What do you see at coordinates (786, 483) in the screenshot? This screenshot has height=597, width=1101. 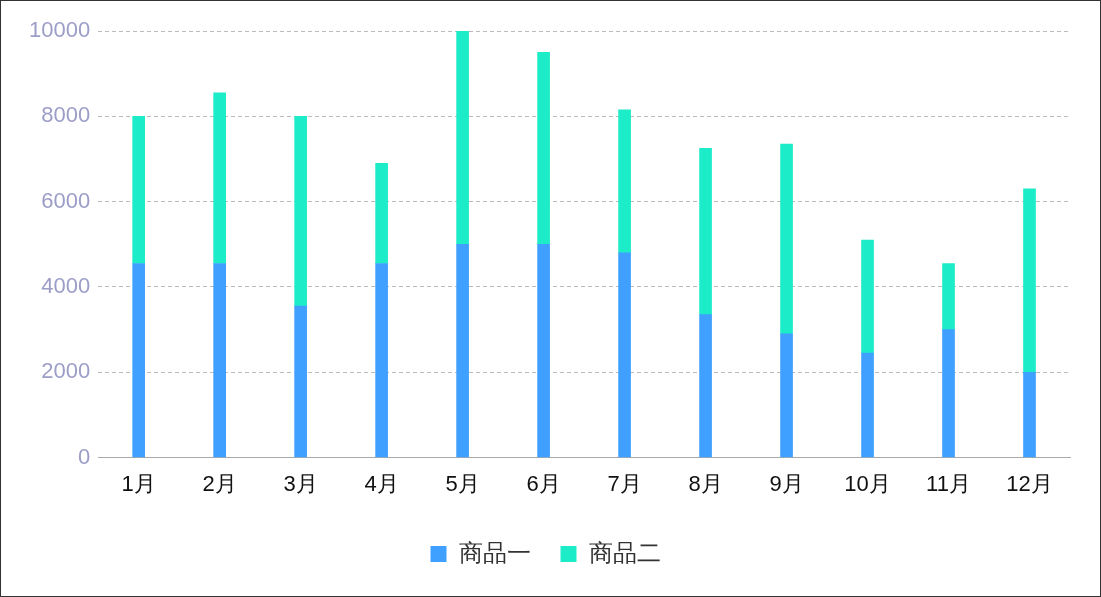 I see `x-tick-label: 9月` at bounding box center [786, 483].